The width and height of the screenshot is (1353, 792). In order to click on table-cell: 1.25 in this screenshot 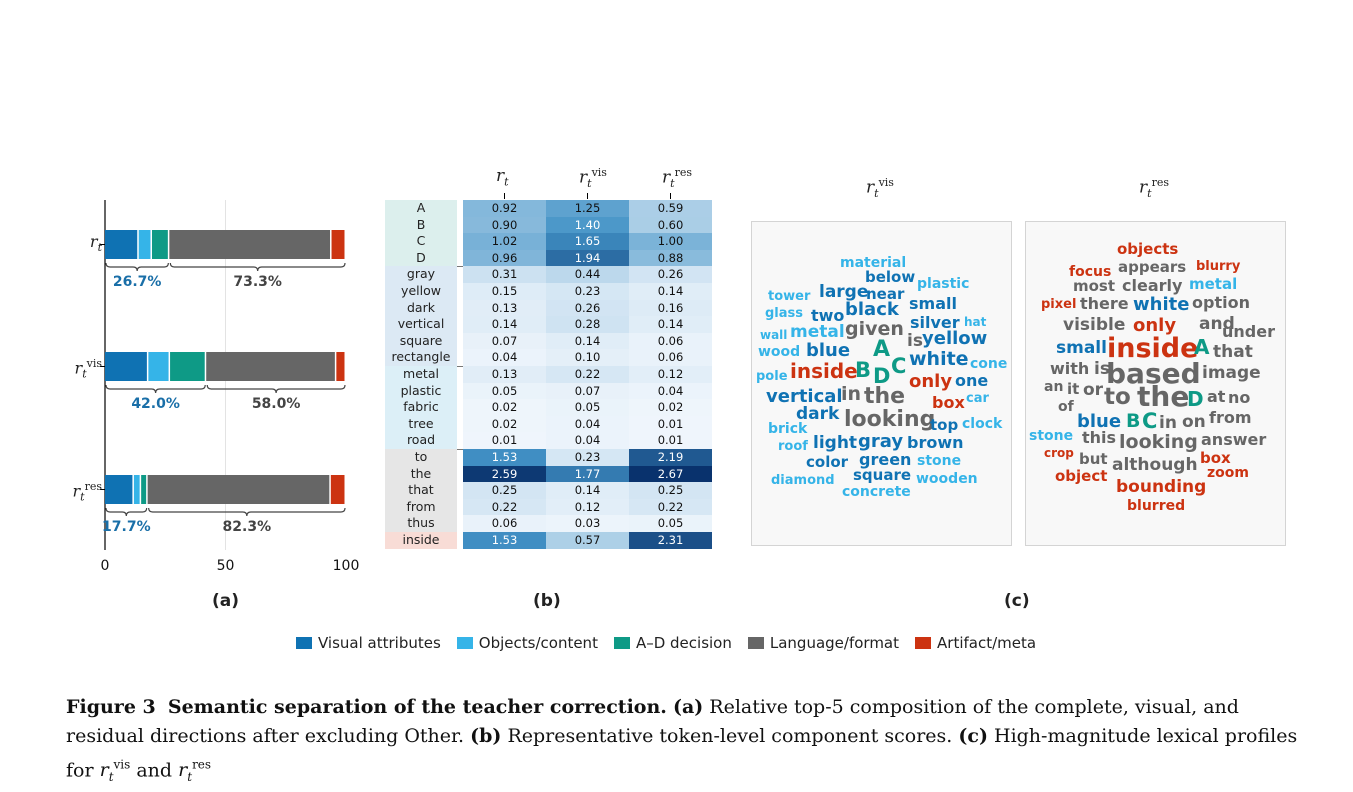, I will do `click(587, 208)`.